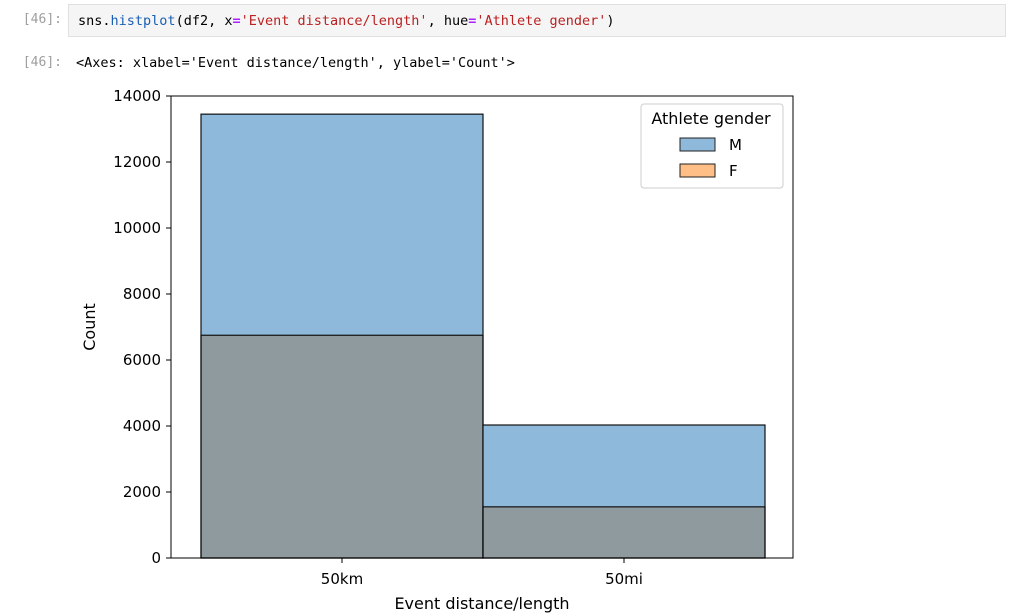  Describe the element at coordinates (342, 446) in the screenshot. I see `bar-50km-overlap` at that location.